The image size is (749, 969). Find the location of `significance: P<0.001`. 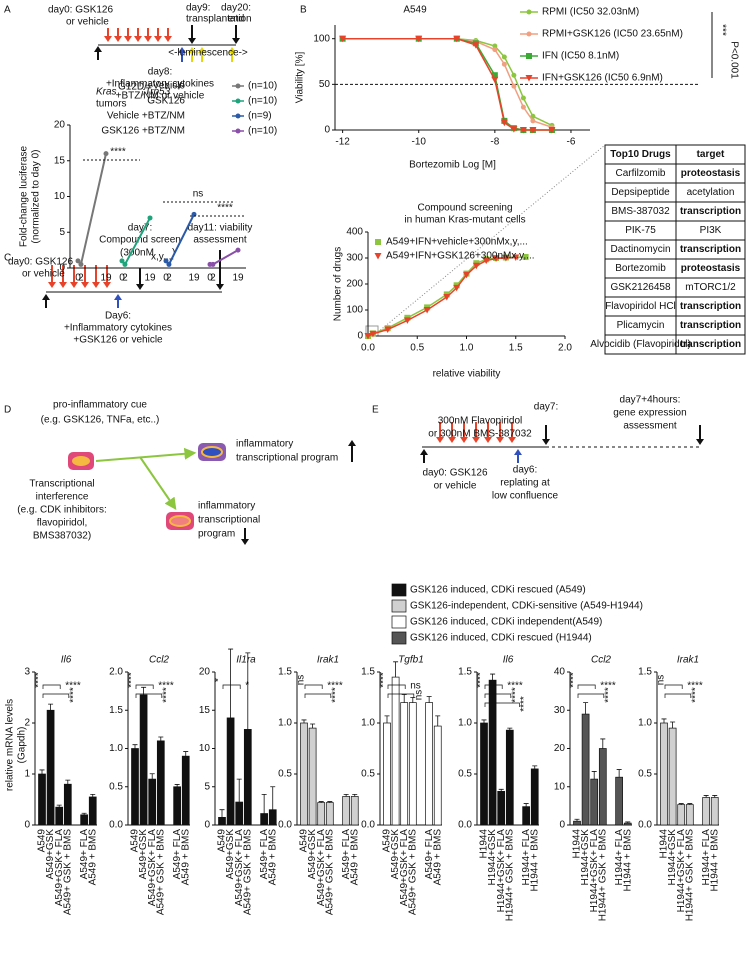

significance: P<0.001 is located at coordinates (733, 60).